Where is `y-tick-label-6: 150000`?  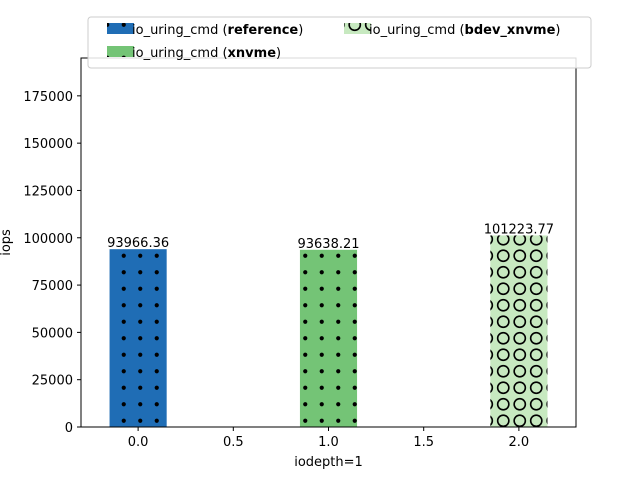
y-tick-label-6: 150000 is located at coordinates (48, 144).